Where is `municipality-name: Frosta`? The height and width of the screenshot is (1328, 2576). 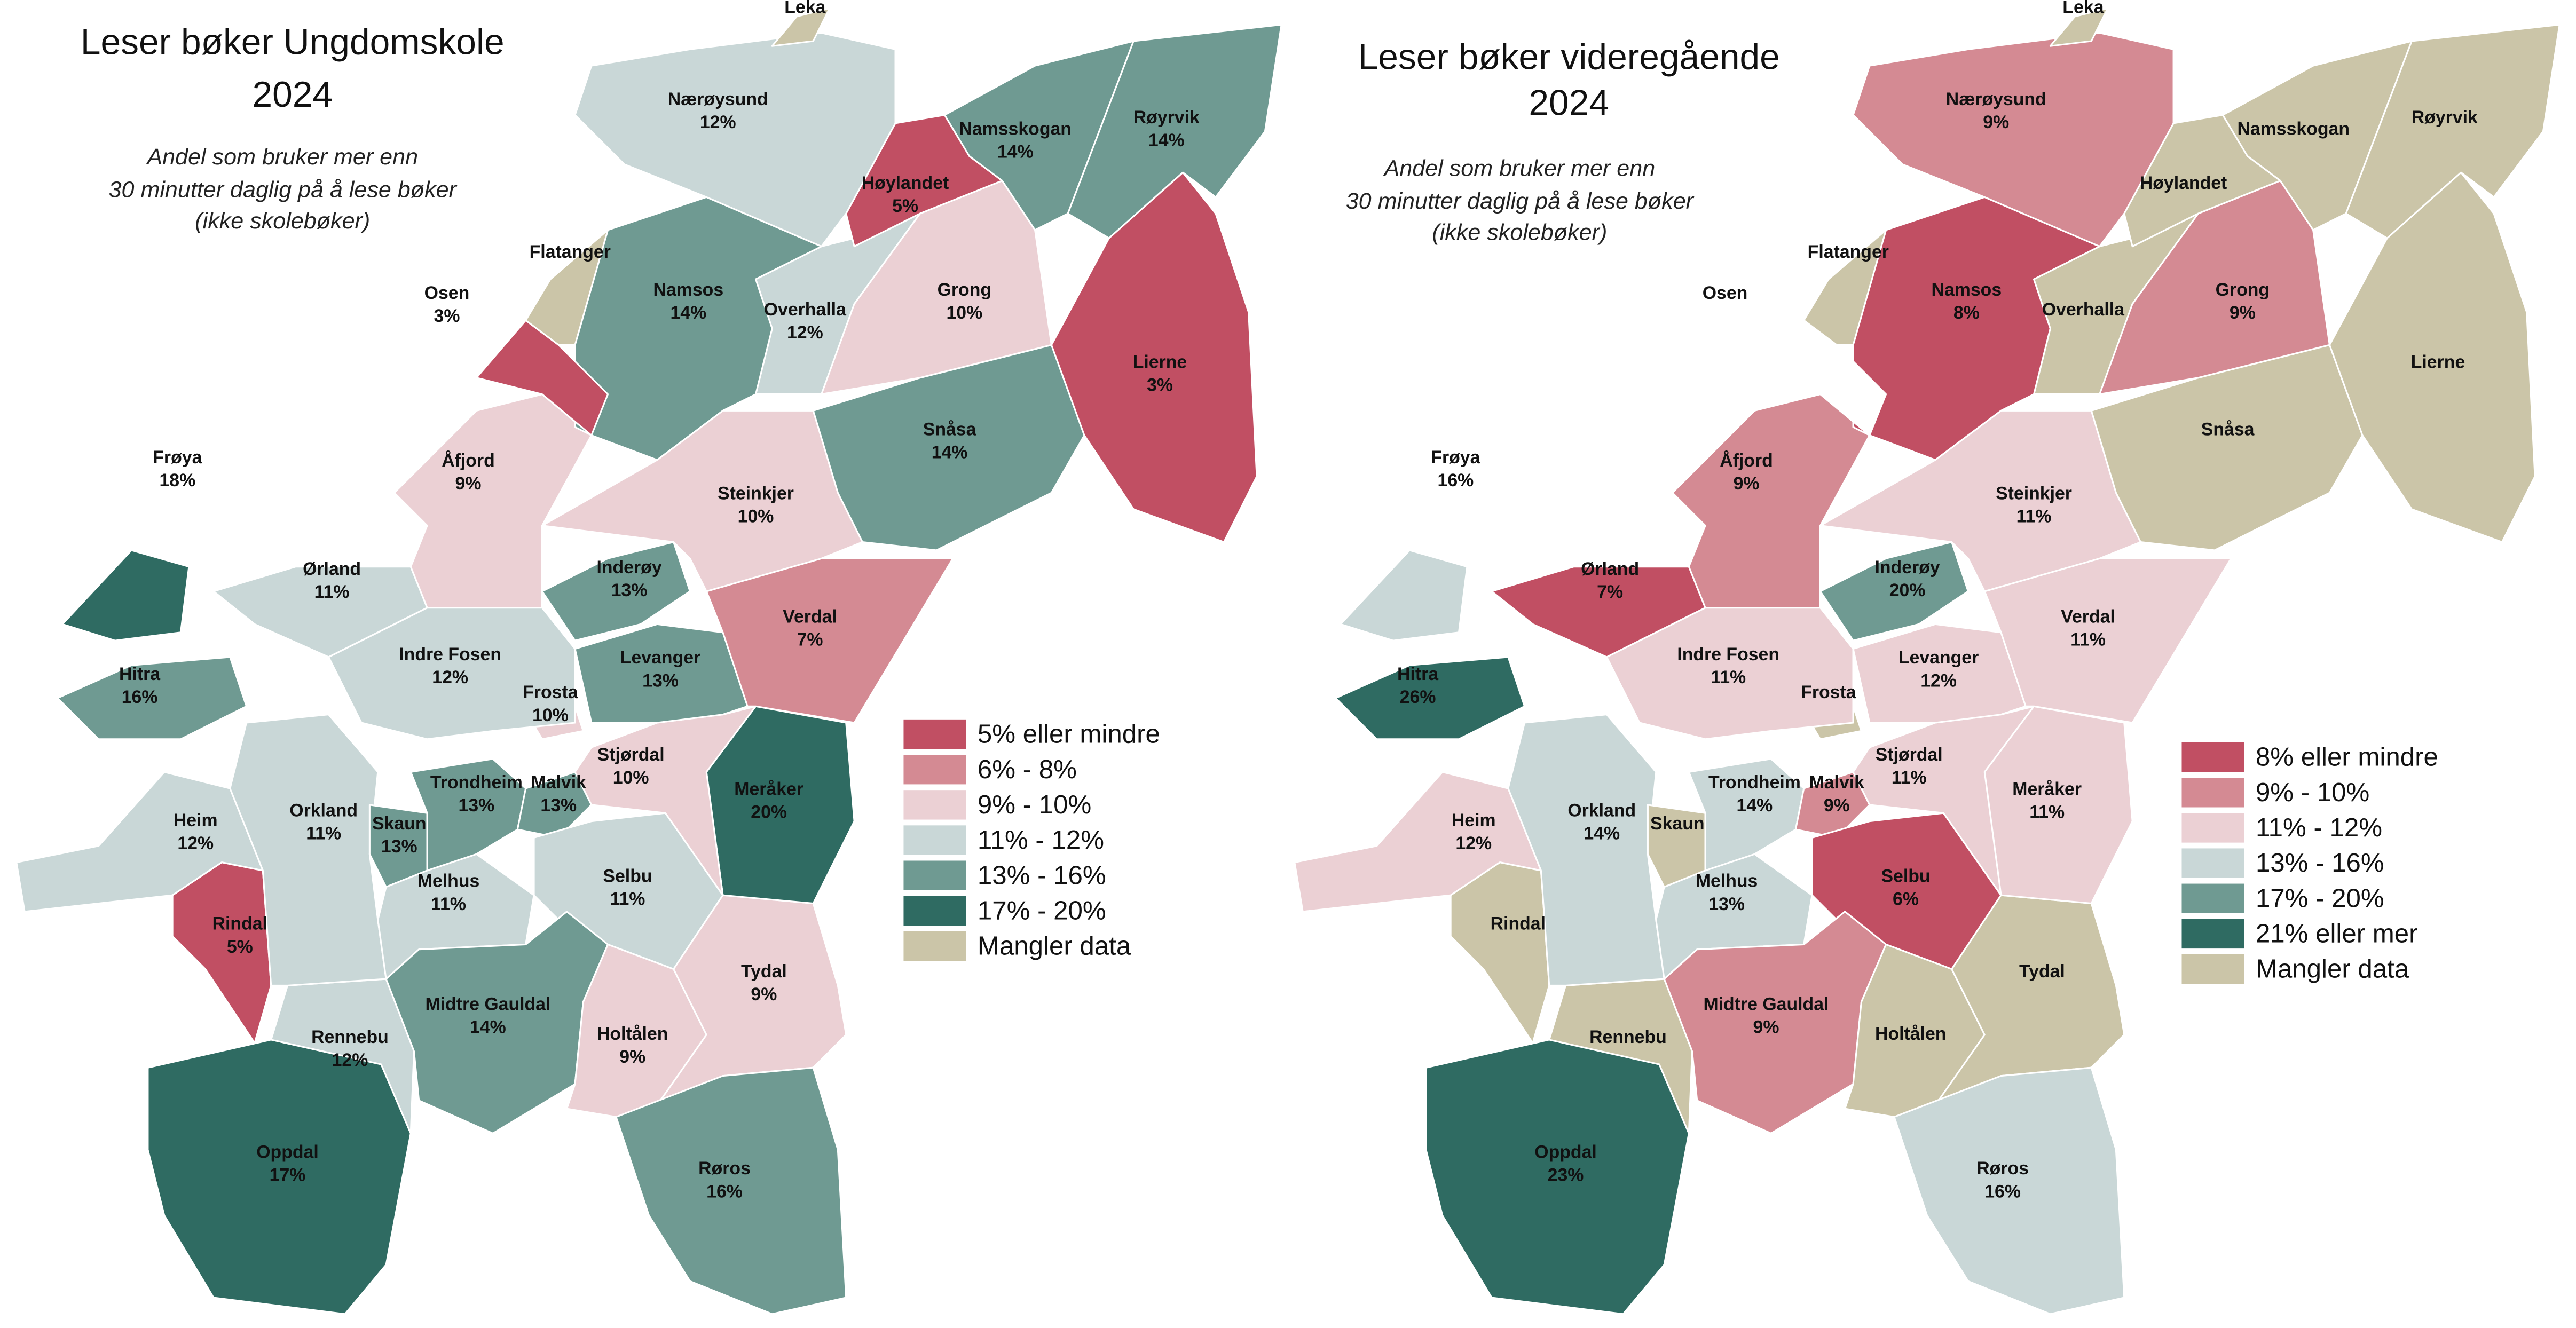
municipality-name: Frosta is located at coordinates (1829, 692).